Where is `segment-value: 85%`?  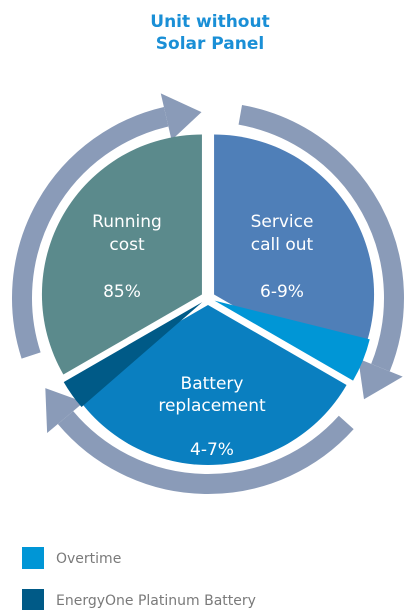 segment-value: 85% is located at coordinates (122, 292).